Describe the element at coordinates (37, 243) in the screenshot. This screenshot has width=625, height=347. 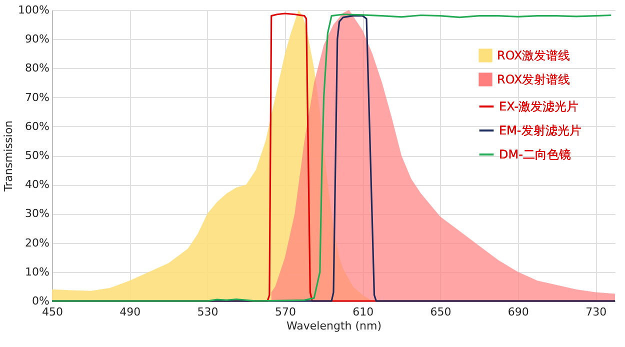
I see `y-tick-label: 20%` at that location.